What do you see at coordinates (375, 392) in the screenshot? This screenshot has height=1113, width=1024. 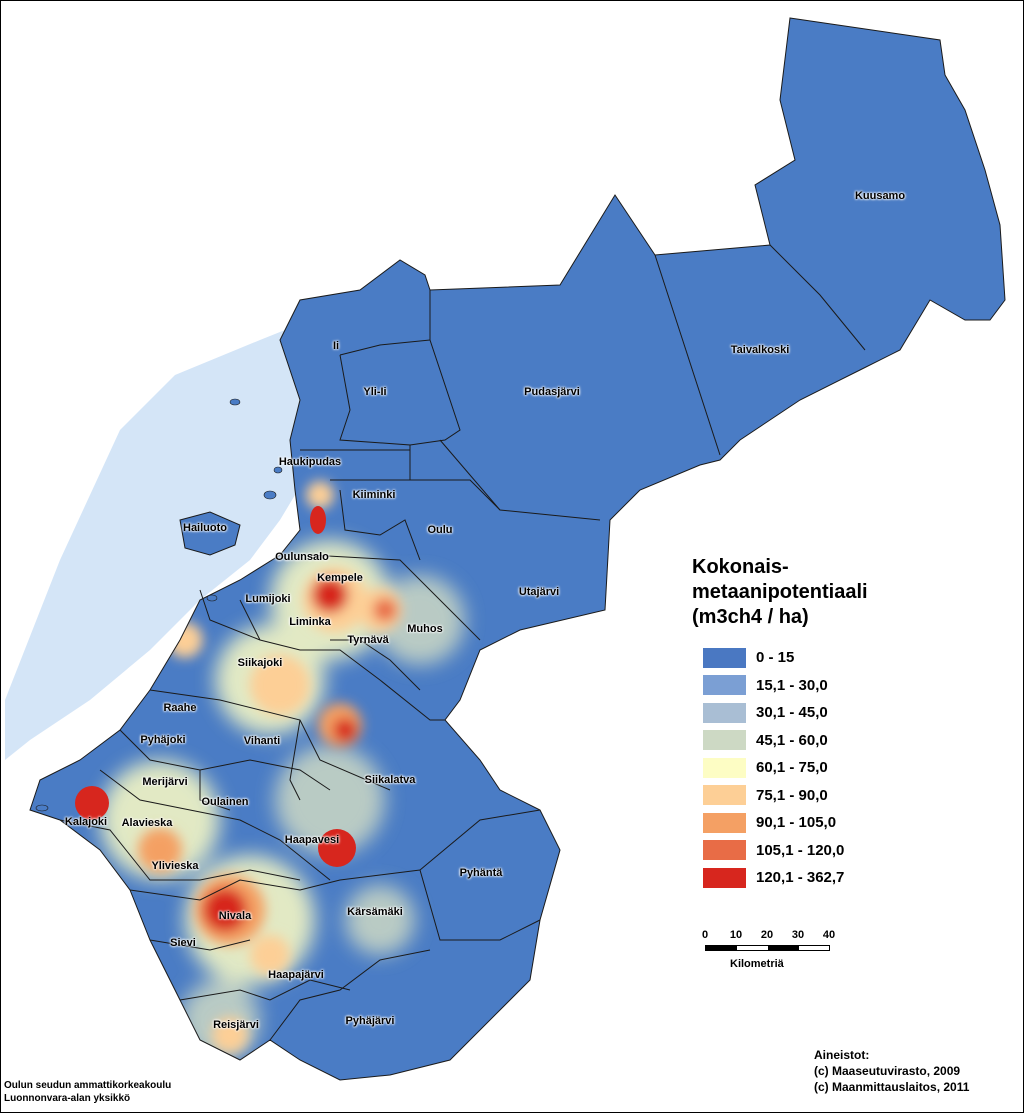 I see `municipality-label: Yli-Ii` at bounding box center [375, 392].